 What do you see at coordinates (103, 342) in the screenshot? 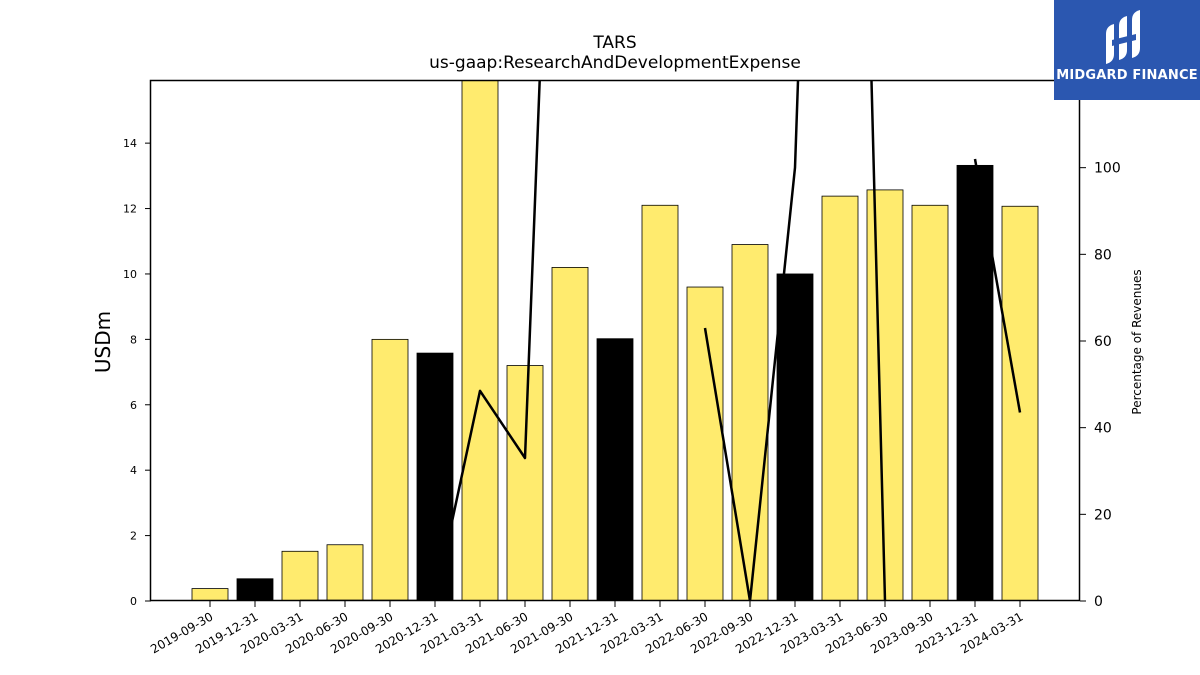
I see `y-axis-label: USDm` at bounding box center [103, 342].